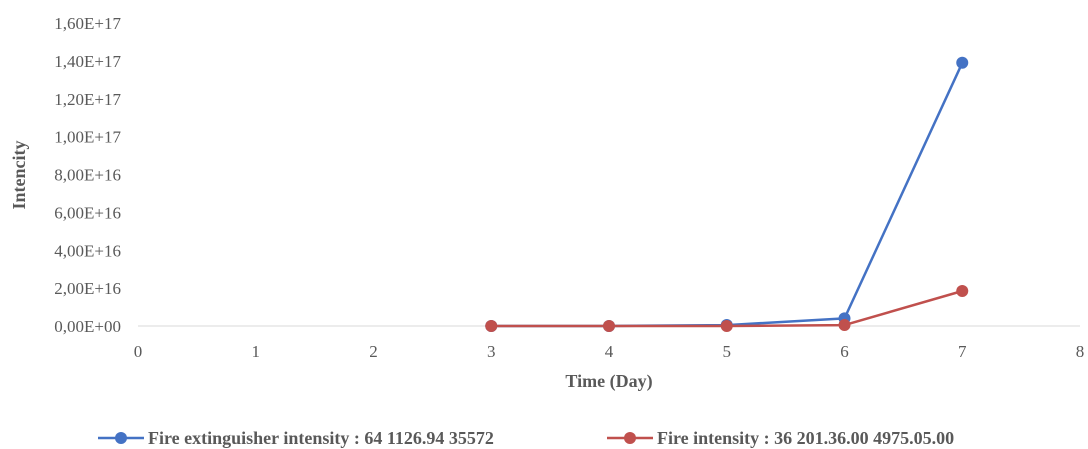 This screenshot has height=449, width=1088. Describe the element at coordinates (1080, 351) in the screenshot. I see `x-tick-label: 8` at that location.